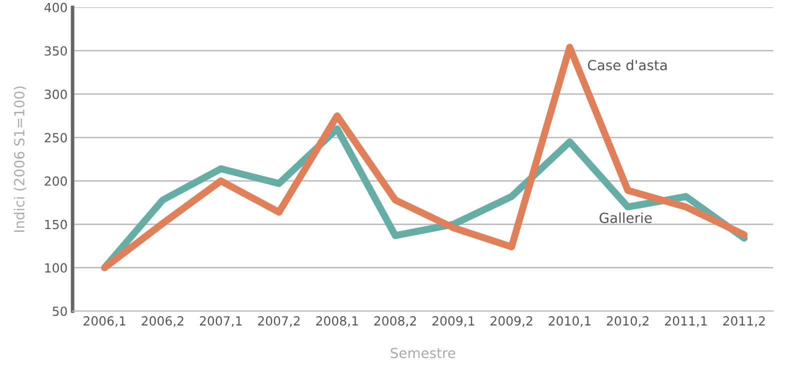 The width and height of the screenshot is (789, 366). I want to click on y-tick-label: 100, so click(56, 268).